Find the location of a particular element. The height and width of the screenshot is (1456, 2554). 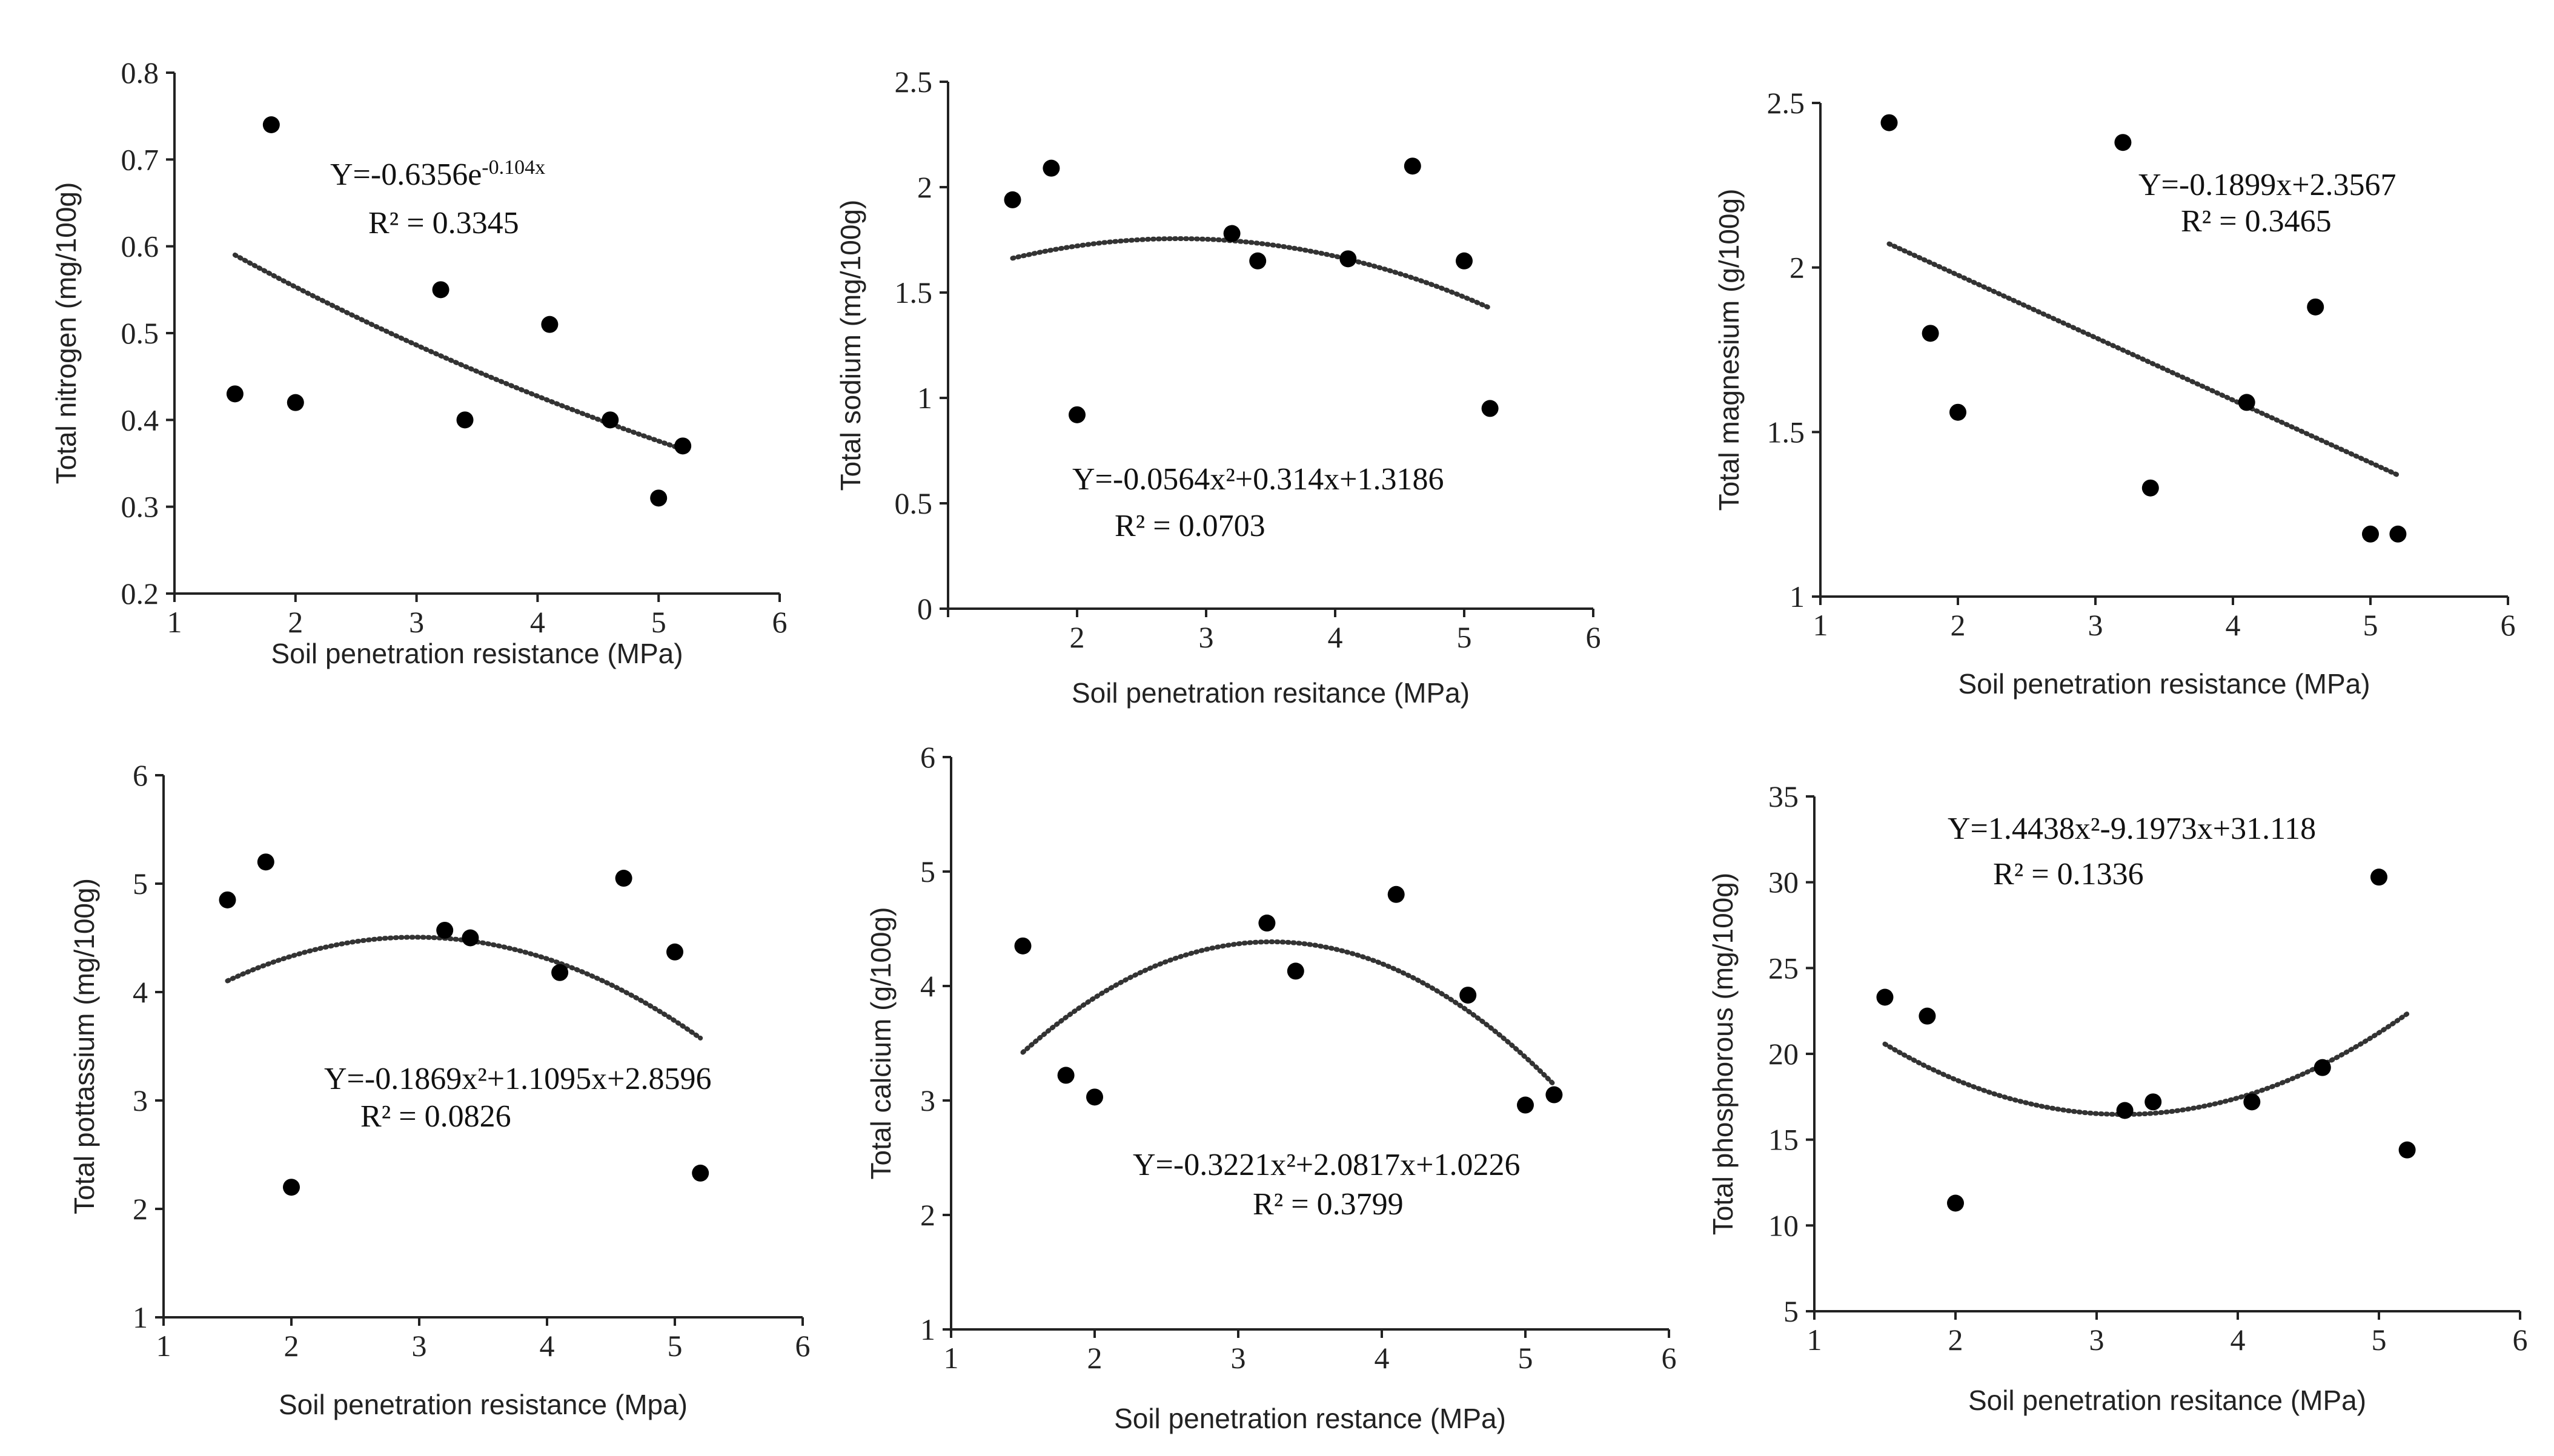

trend-equation-base: Y=-0.6356e is located at coordinates (406, 174).